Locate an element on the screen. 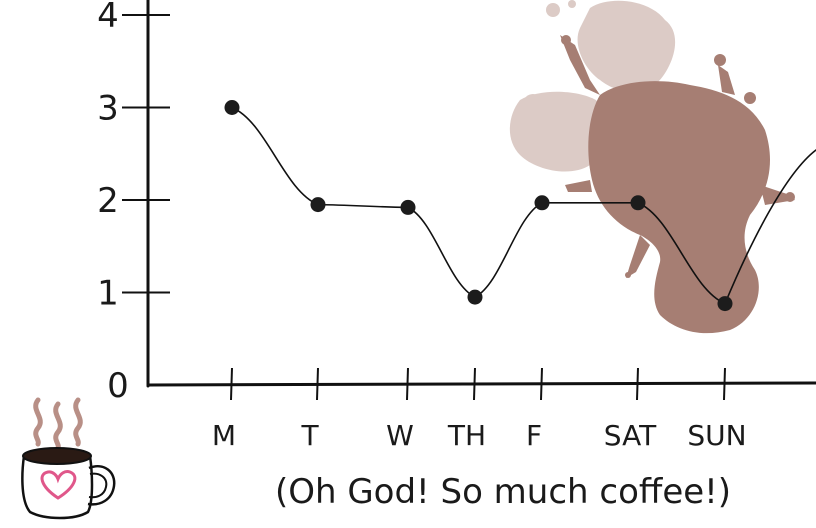 The width and height of the screenshot is (816, 528). x-tick-label-m: M is located at coordinates (224, 435).